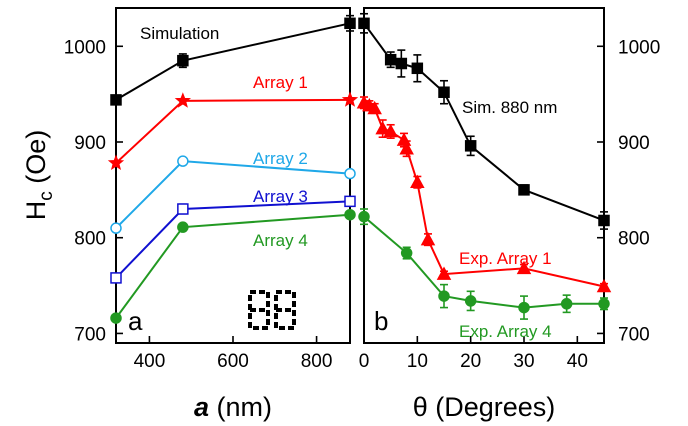 This screenshot has width=688, height=426. Describe the element at coordinates (484, 407) in the screenshot. I see `panel-b-x-axis-label: θ (Degrees)` at that location.